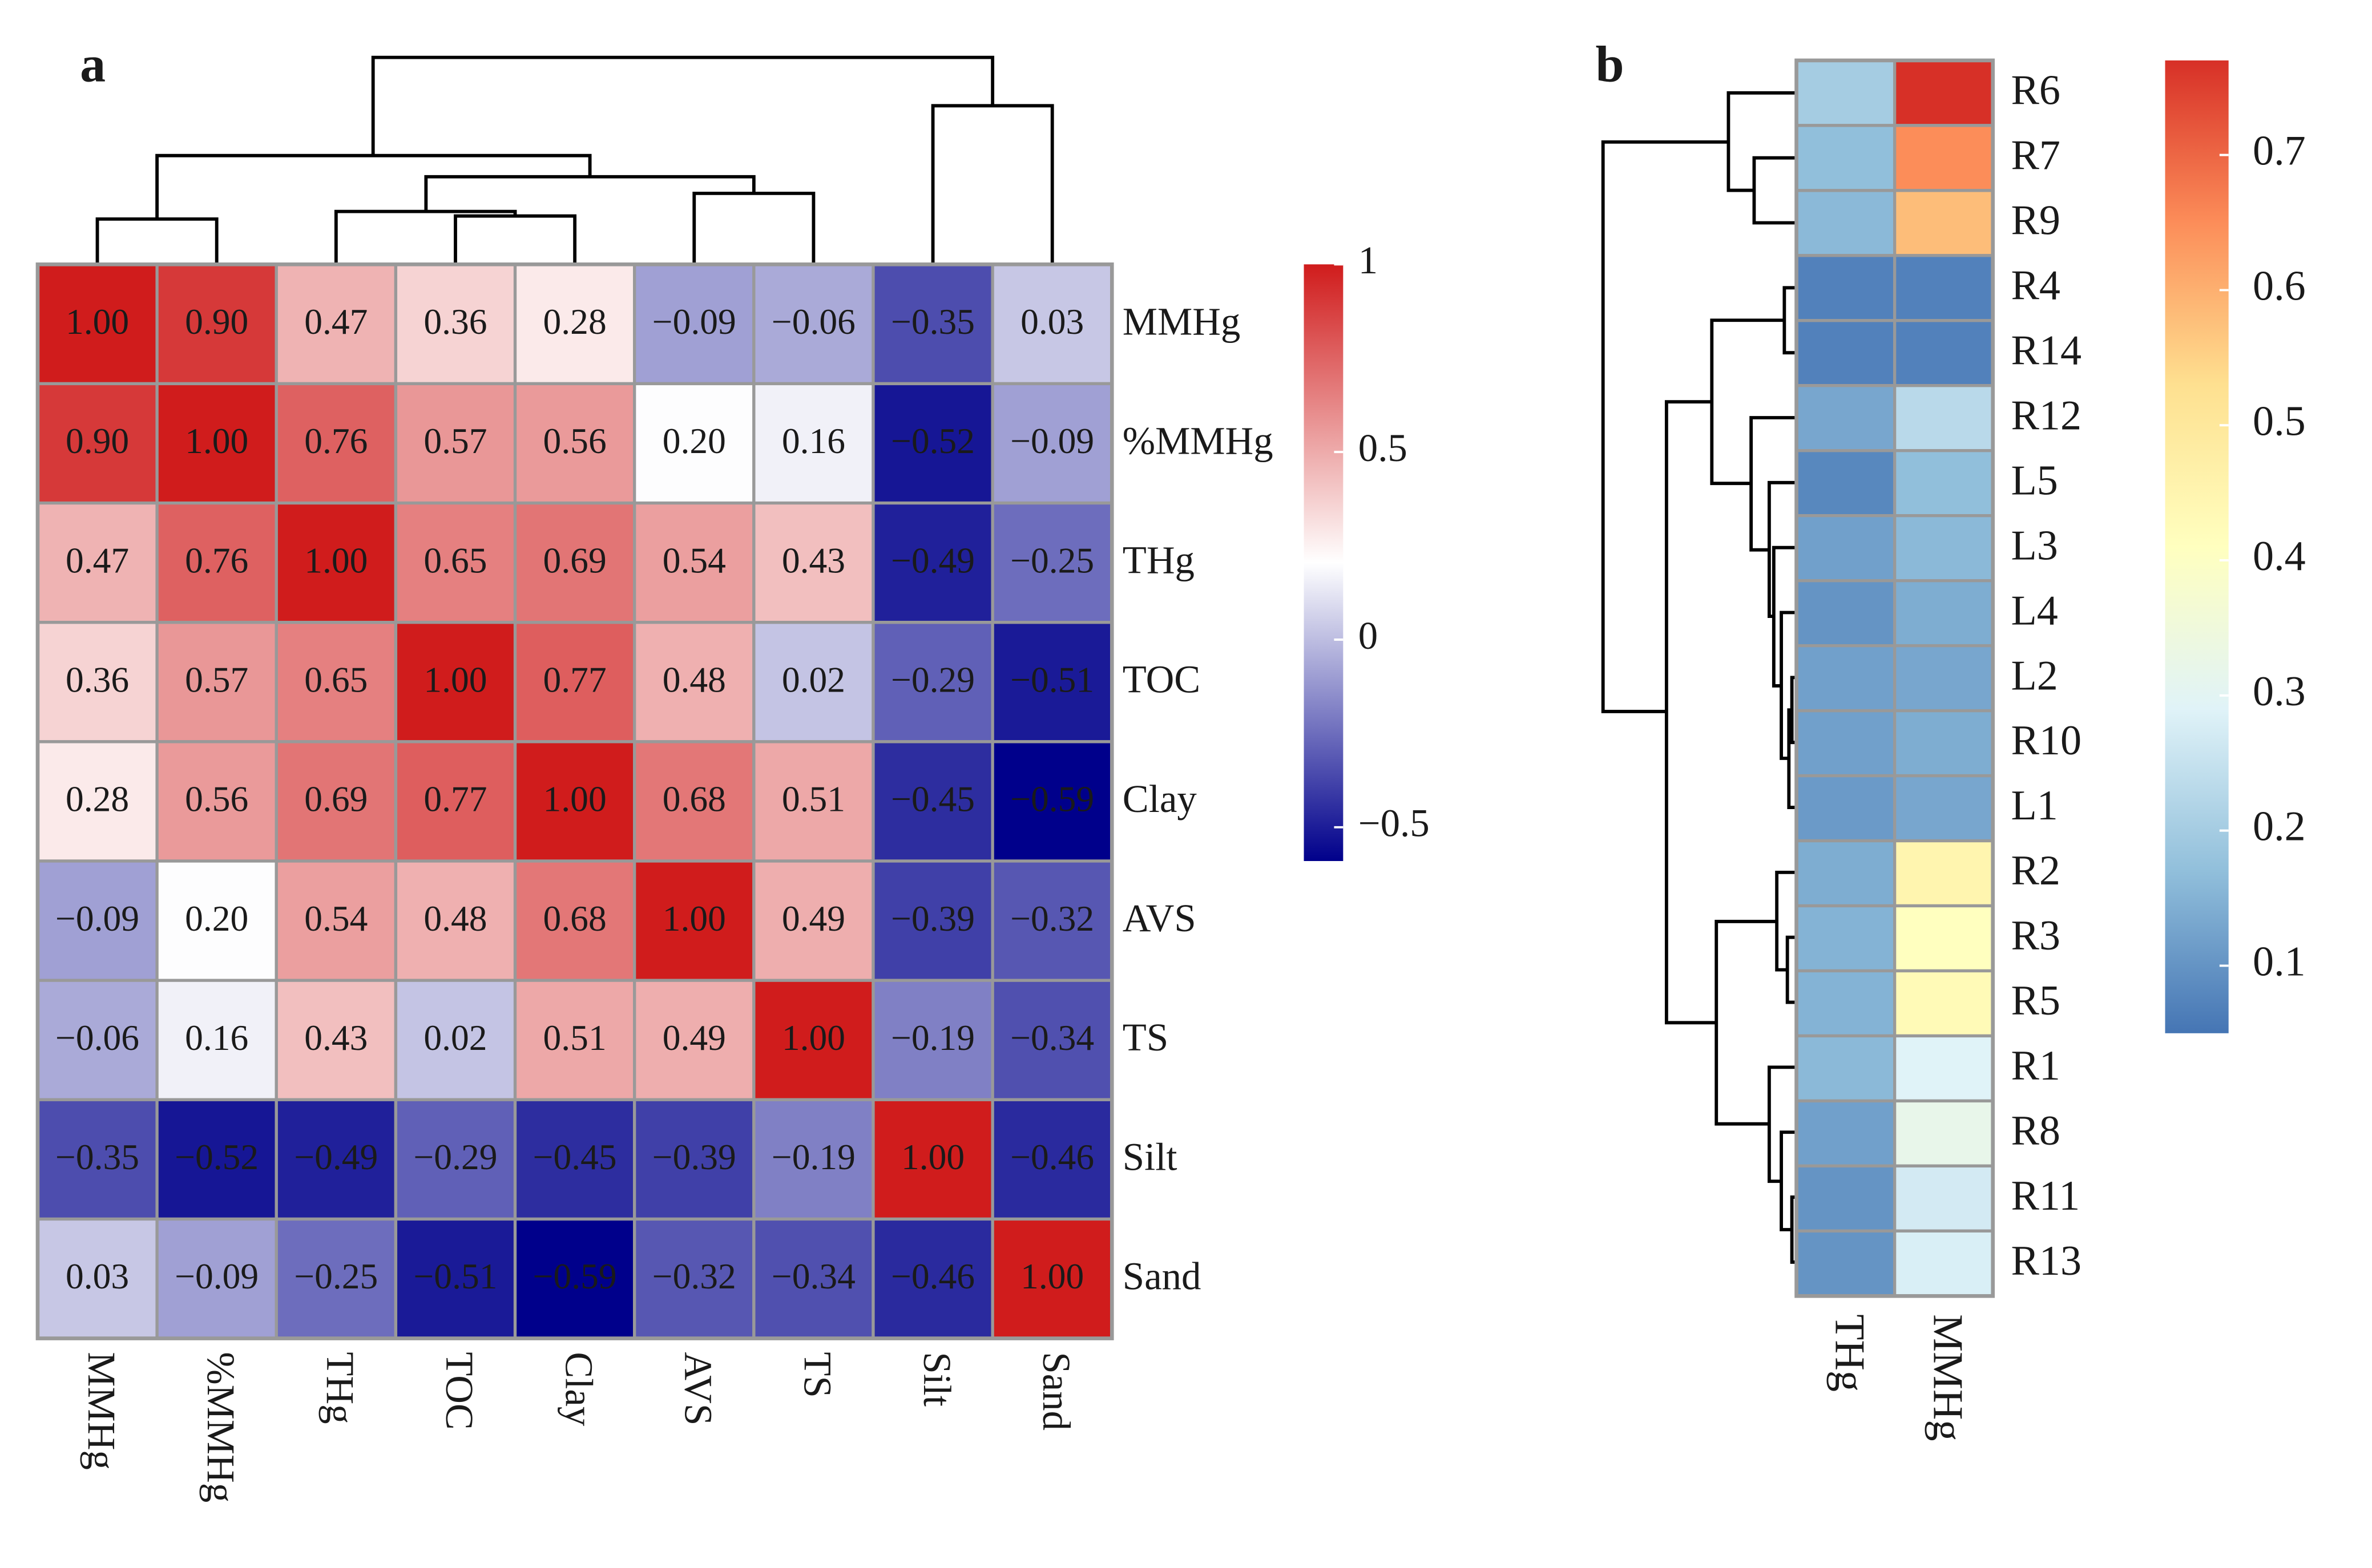  What do you see at coordinates (455, 560) in the screenshot?
I see `cell-label: 0.65` at bounding box center [455, 560].